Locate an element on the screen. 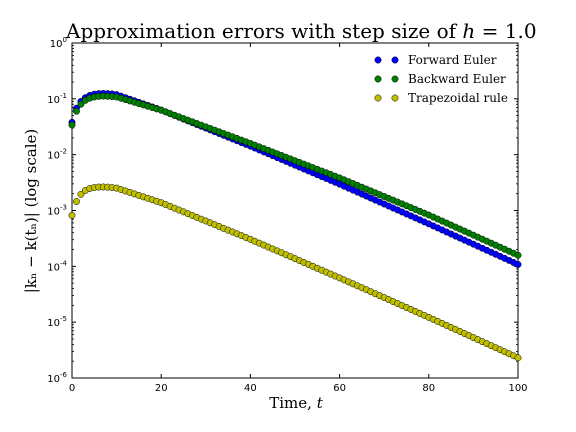 The width and height of the screenshot is (576, 432). x-tick-label: 100 is located at coordinates (517, 388).